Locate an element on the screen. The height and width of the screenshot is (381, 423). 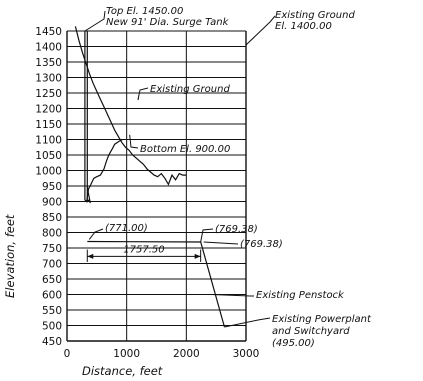
x-axis-ticks: 0 1000 2000 3000 is located at coordinates (162, 354).